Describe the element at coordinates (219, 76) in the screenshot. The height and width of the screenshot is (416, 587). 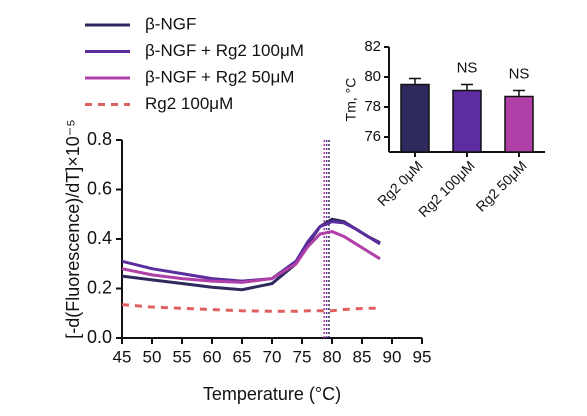
I see `legend-label: β-NGF + Rg2 50μM` at that location.